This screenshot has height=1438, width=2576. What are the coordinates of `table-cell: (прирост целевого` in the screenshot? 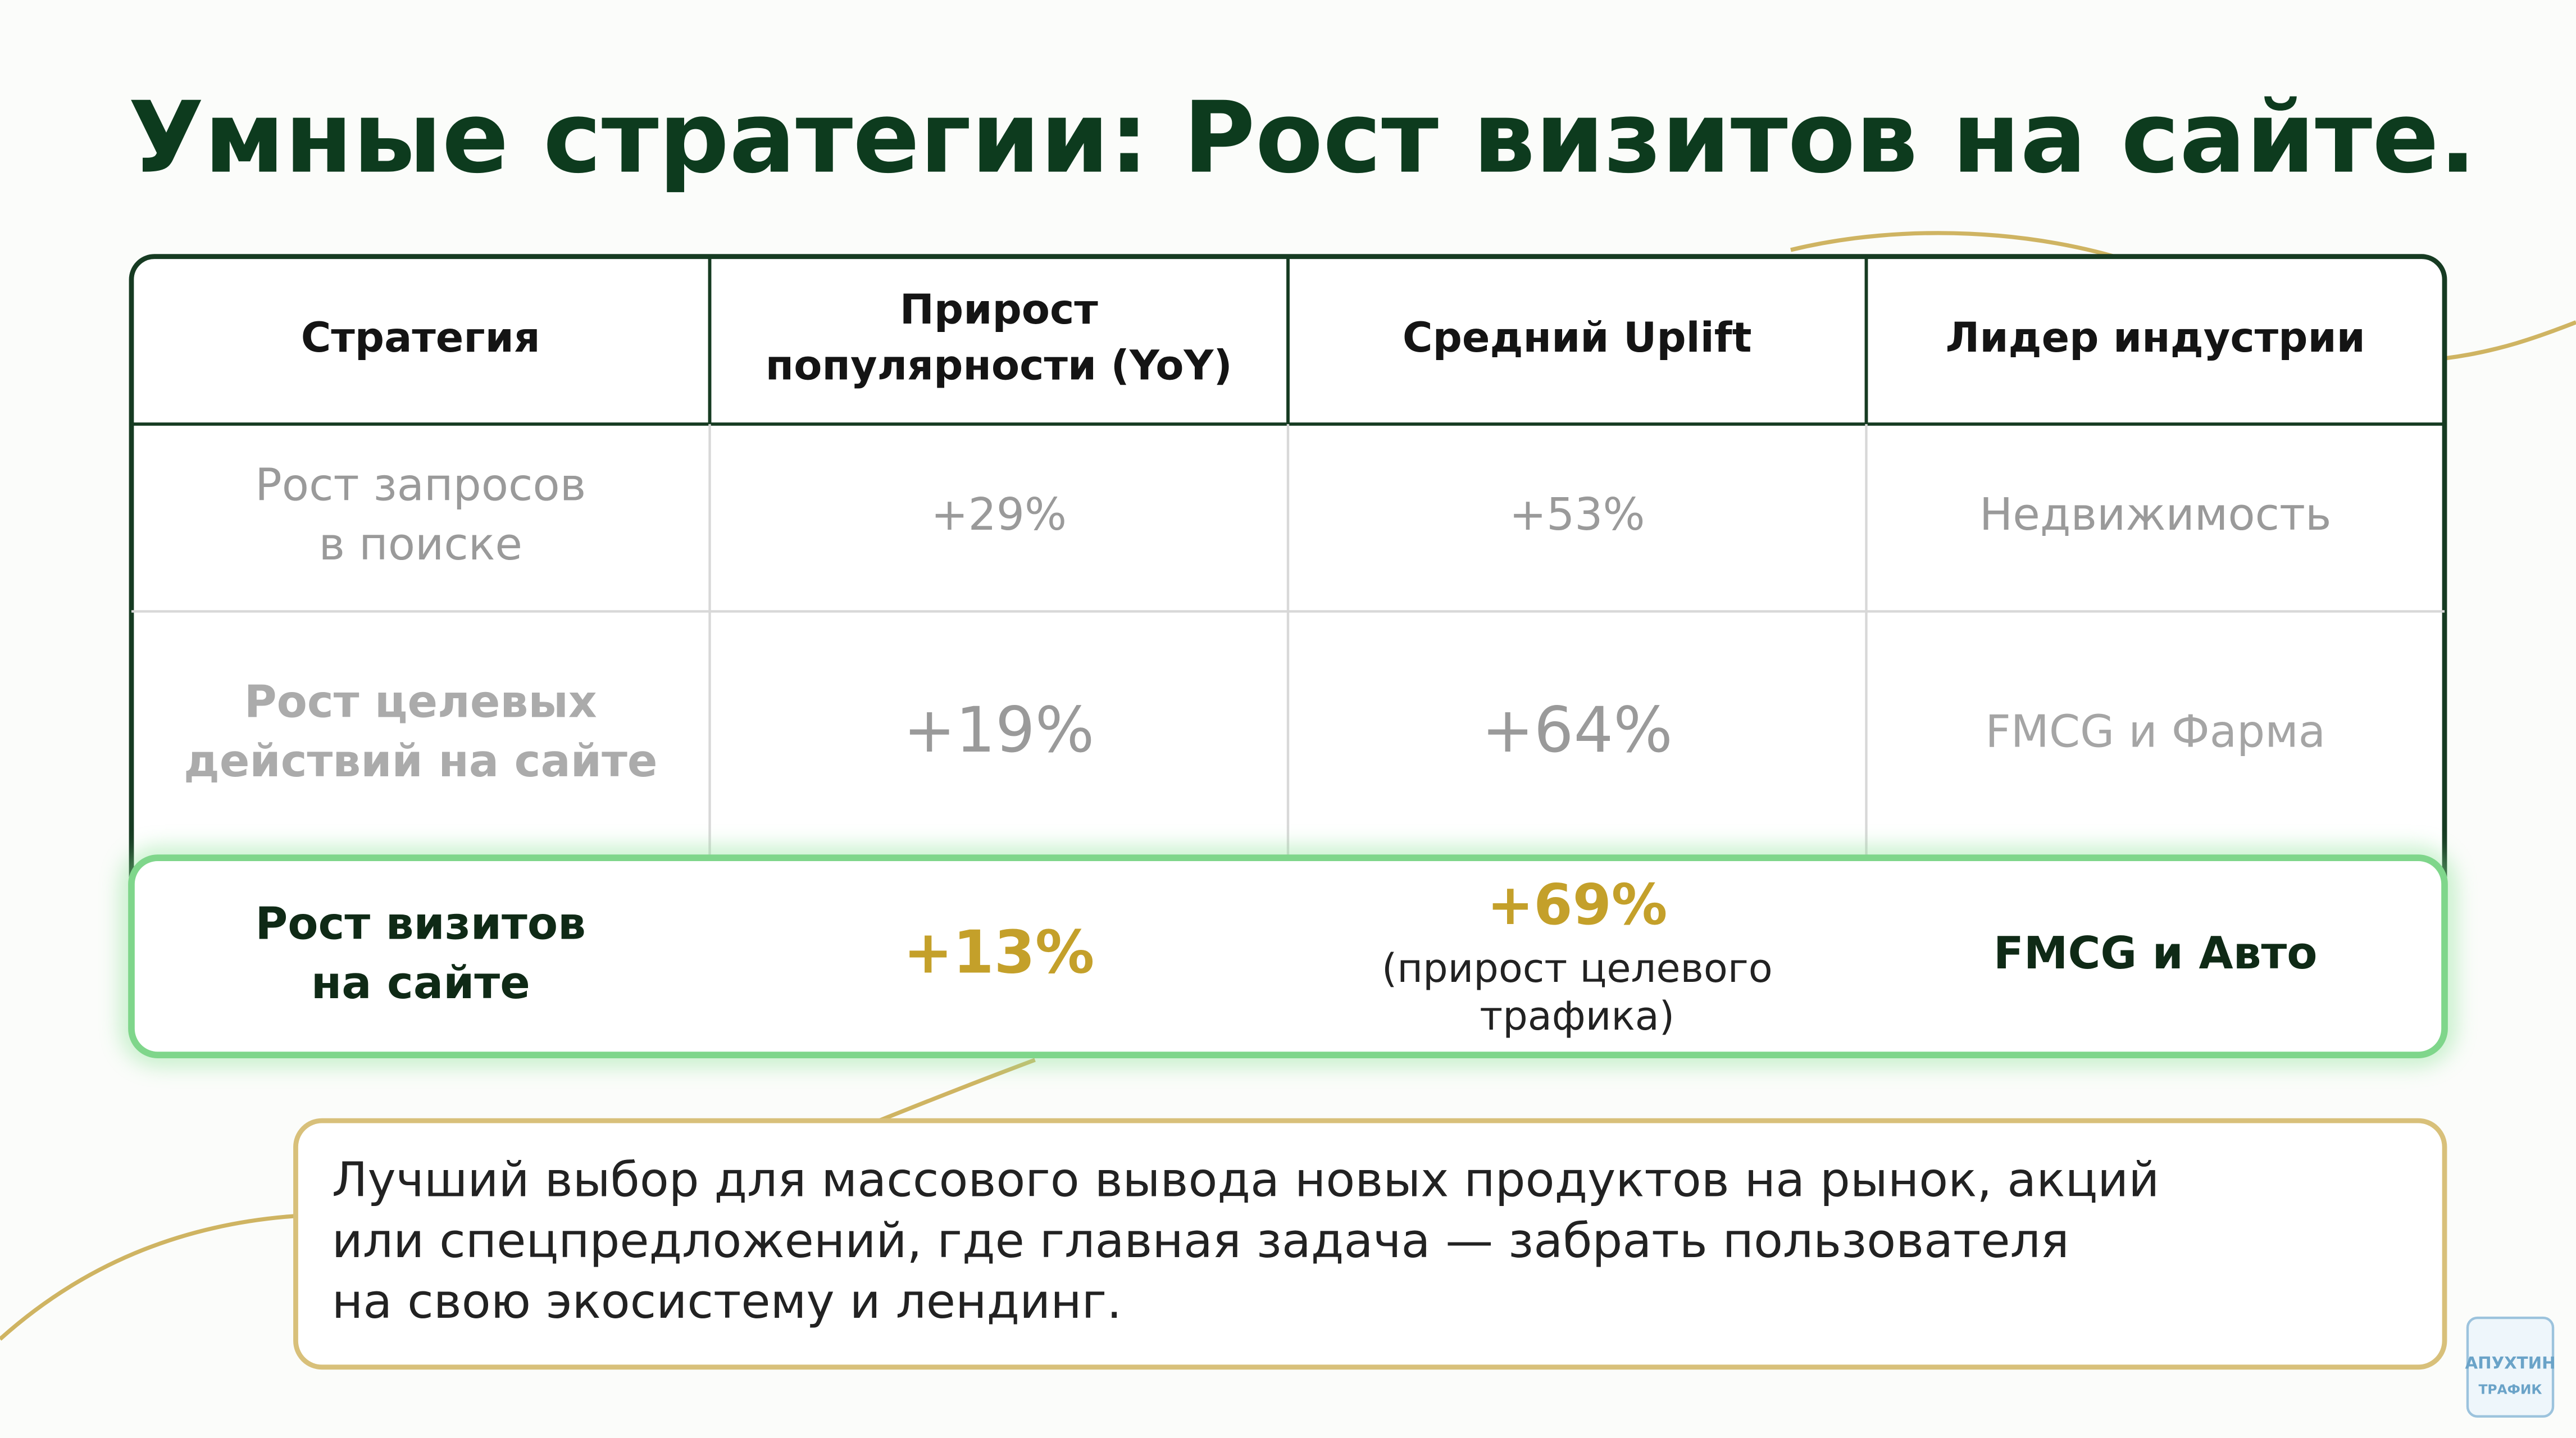 It's located at (1577, 968).